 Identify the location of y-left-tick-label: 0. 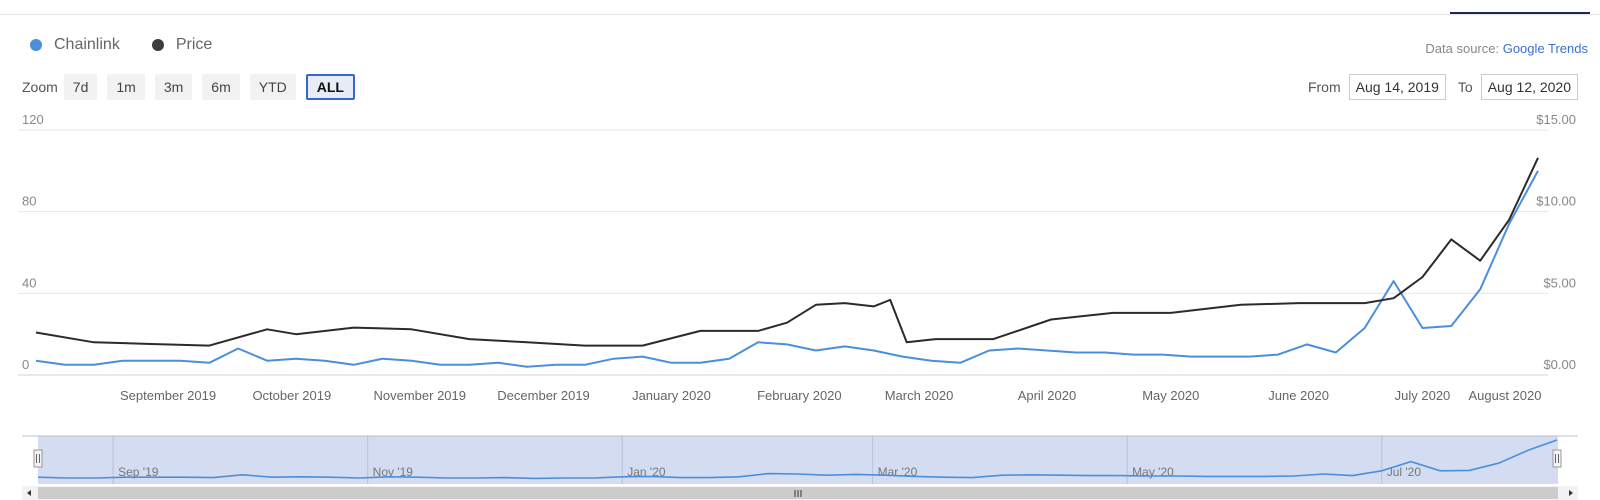
(25, 364).